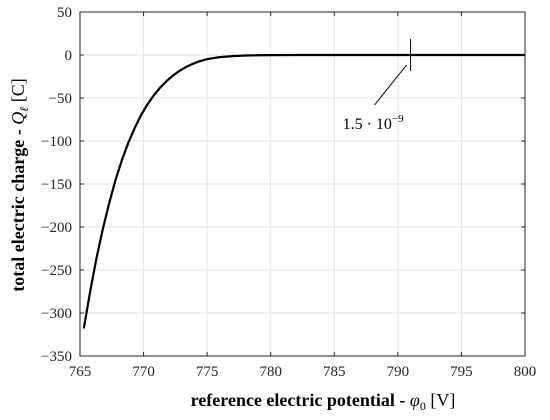  What do you see at coordinates (18, 92) in the screenshot?
I see `y-axis-label-unit: [C]` at bounding box center [18, 92].